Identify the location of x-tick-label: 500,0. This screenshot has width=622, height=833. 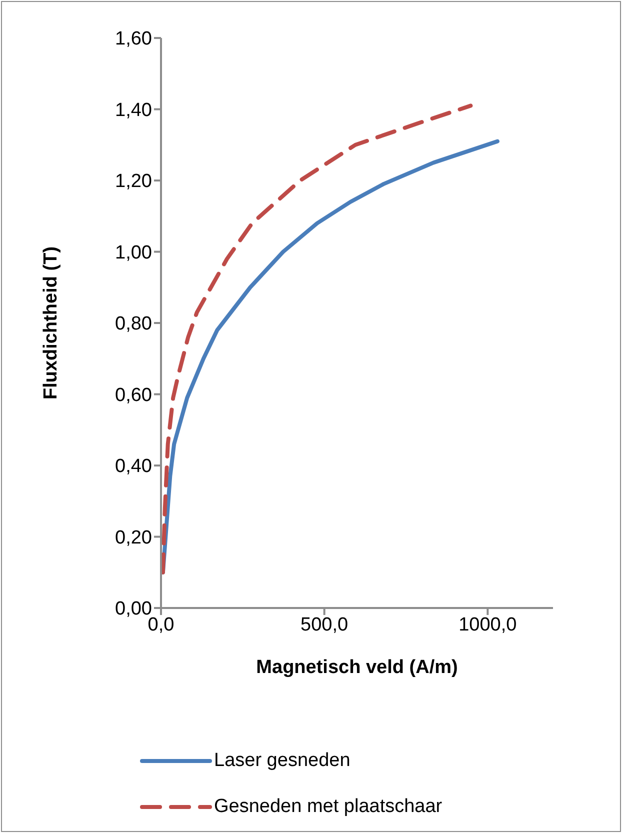
(324, 625).